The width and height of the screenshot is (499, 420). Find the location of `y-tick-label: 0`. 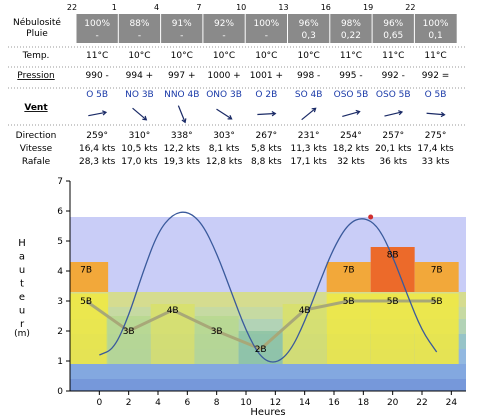

y-tick-label: 0 is located at coordinates (60, 392).